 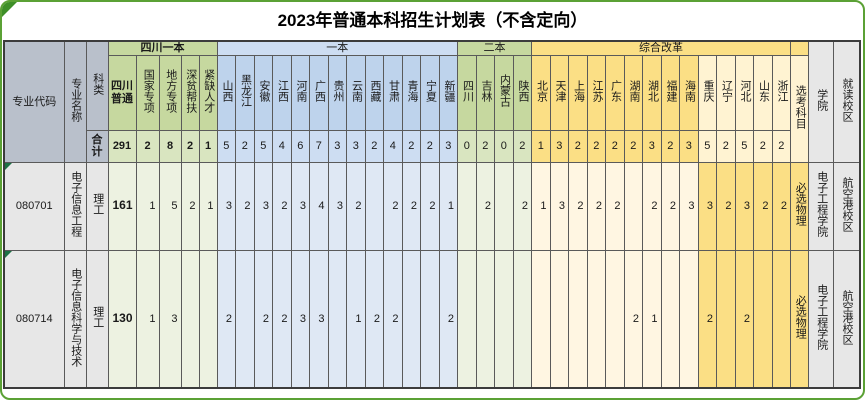 I want to click on column-header-cell-label: 河北, so click(x=745, y=90).